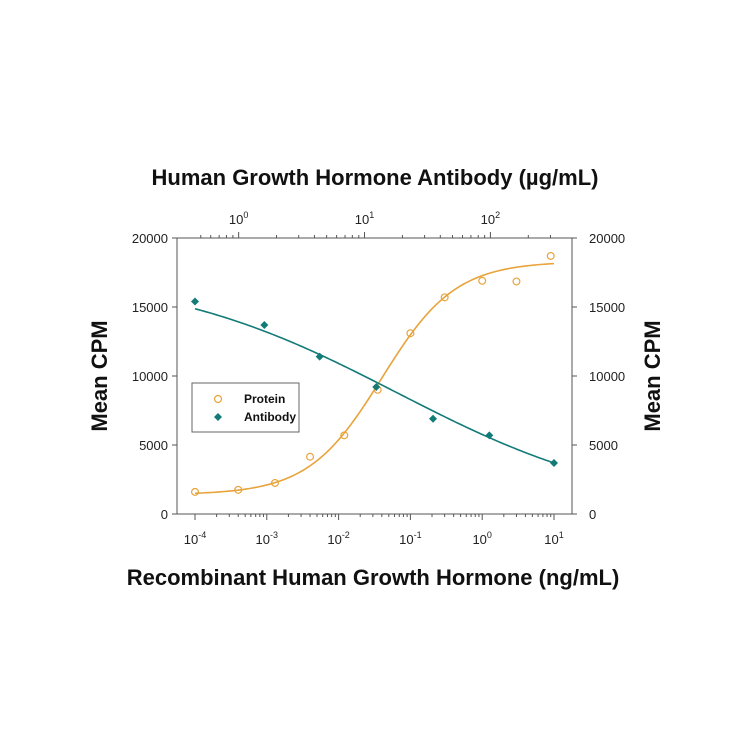 The image size is (750, 750). Describe the element at coordinates (150, 376) in the screenshot. I see `y-tick-label-left: 10000` at that location.